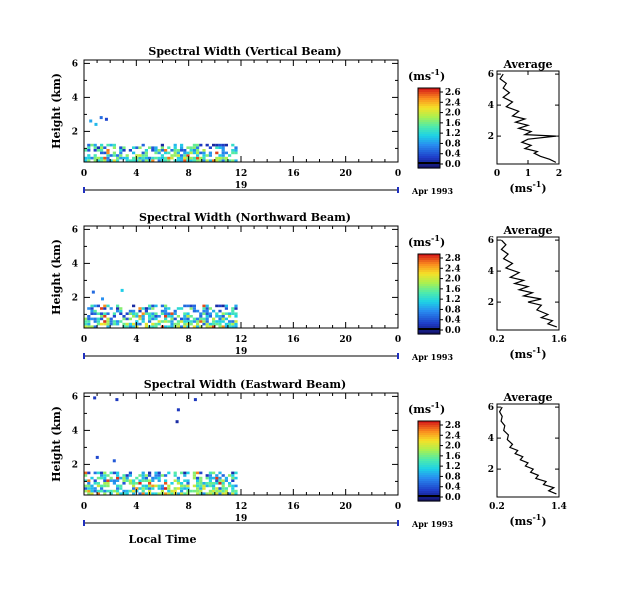  I want to click on colorbar-tick-label: 2.4, so click(453, 269).